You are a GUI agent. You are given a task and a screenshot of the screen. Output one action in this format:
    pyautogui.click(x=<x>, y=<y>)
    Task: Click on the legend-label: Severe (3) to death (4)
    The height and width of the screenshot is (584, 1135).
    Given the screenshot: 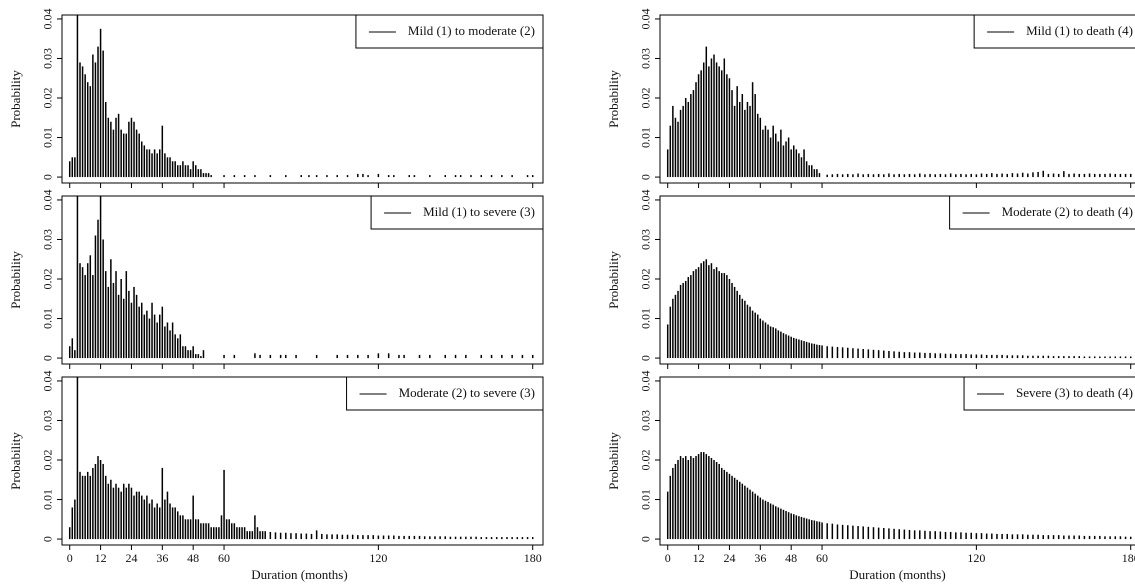 What is the action you would take?
    pyautogui.click(x=1074, y=392)
    